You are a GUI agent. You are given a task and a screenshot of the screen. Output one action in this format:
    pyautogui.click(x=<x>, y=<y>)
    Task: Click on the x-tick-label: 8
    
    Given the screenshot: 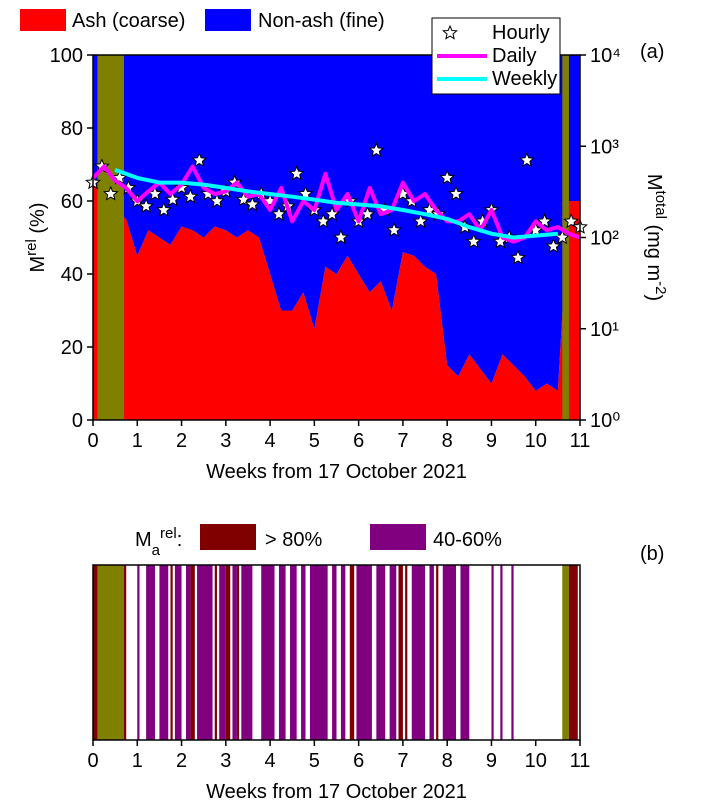 What is the action you would take?
    pyautogui.click(x=447, y=761)
    